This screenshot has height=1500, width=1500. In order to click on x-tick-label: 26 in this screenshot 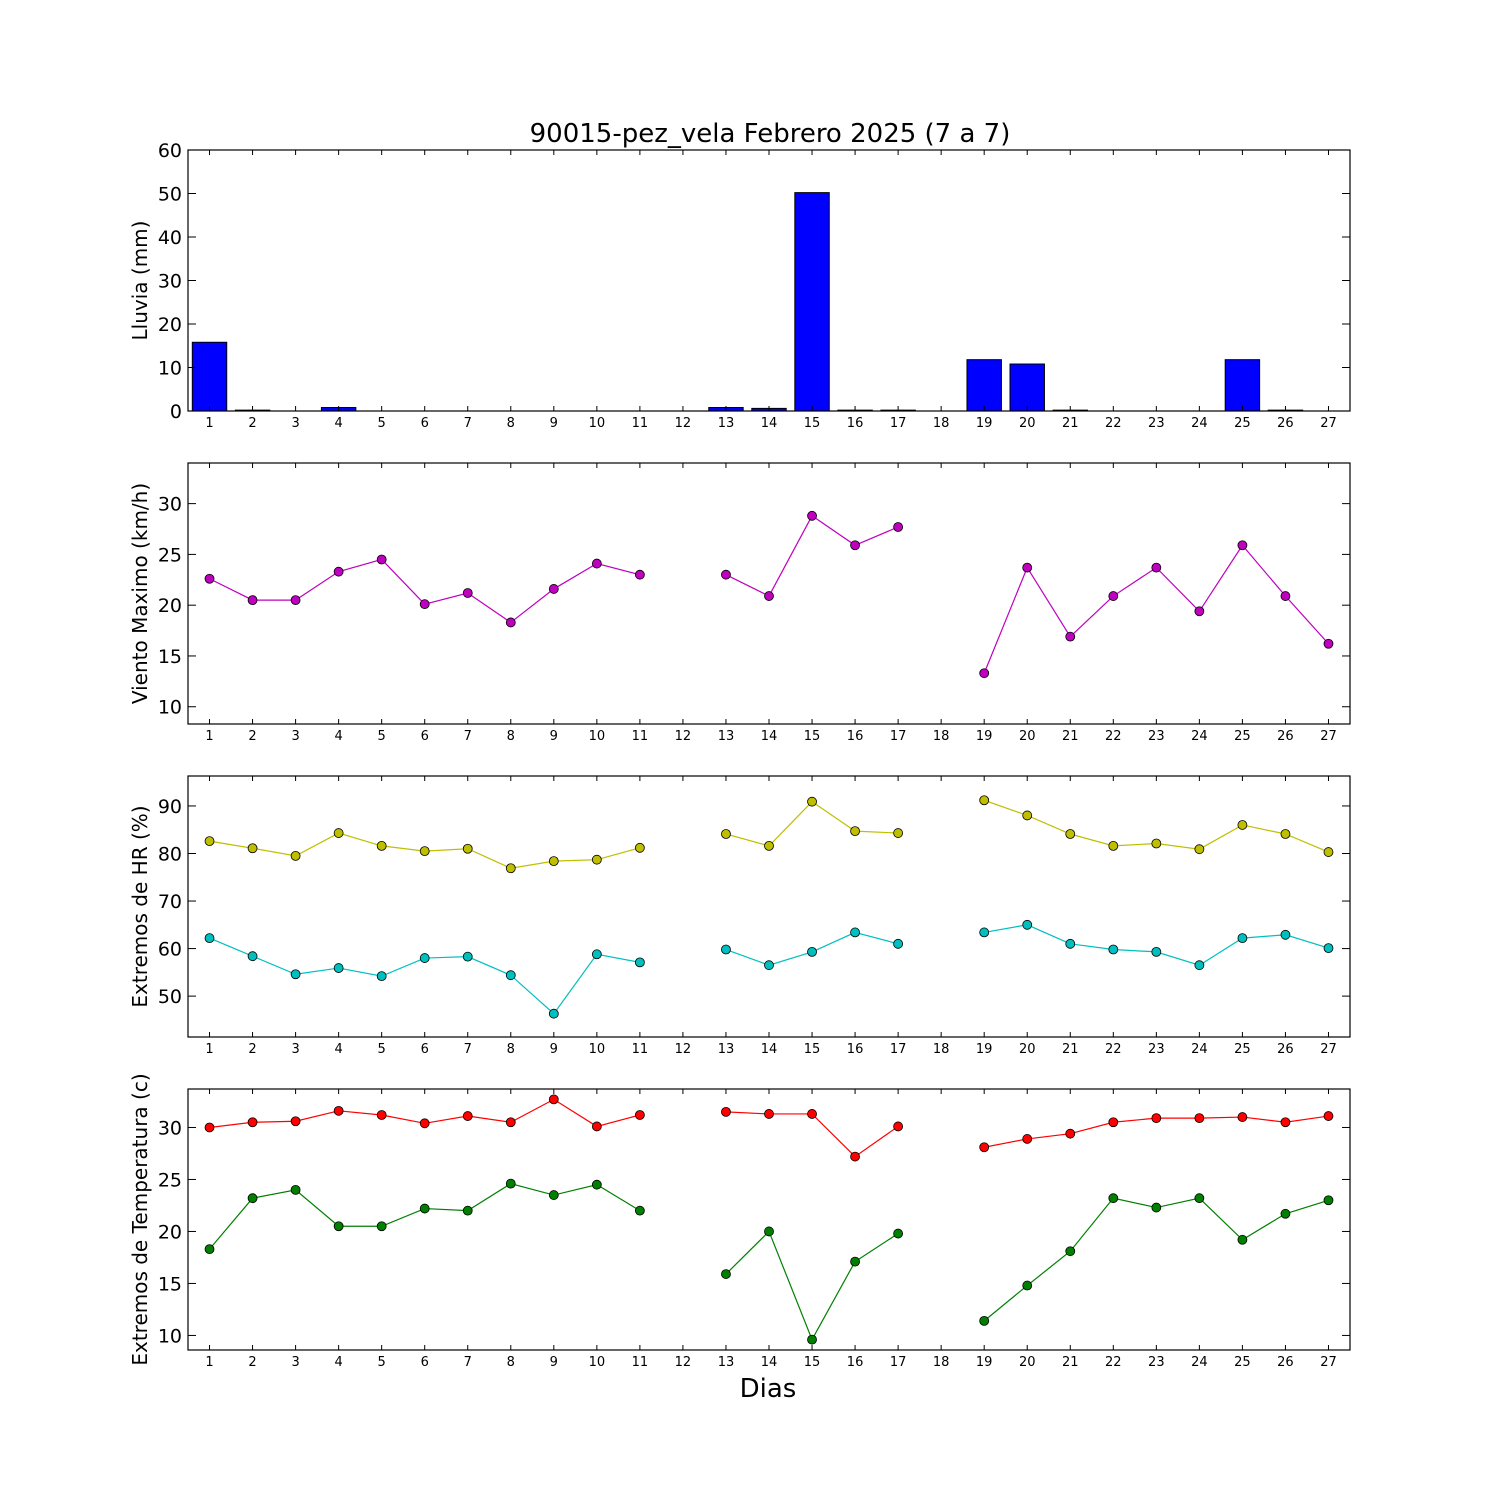, I will do `click(1285, 423)`.